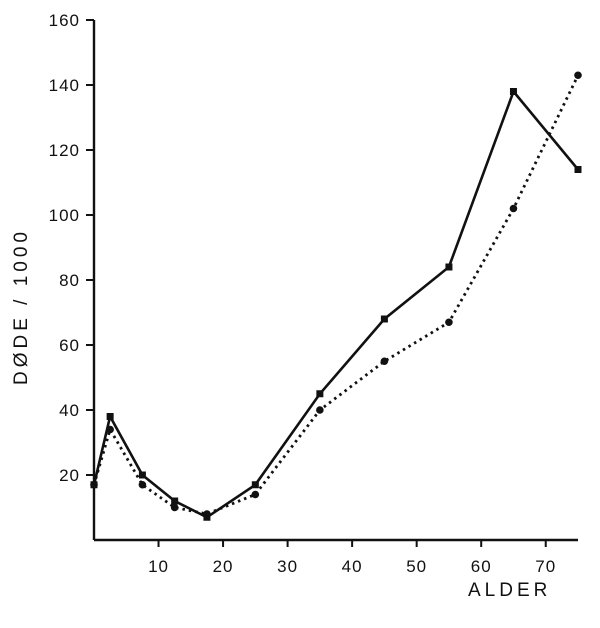 Image resolution: width=600 pixels, height=628 pixels. Describe the element at coordinates (287, 566) in the screenshot. I see `x-tick-label: 30` at that location.